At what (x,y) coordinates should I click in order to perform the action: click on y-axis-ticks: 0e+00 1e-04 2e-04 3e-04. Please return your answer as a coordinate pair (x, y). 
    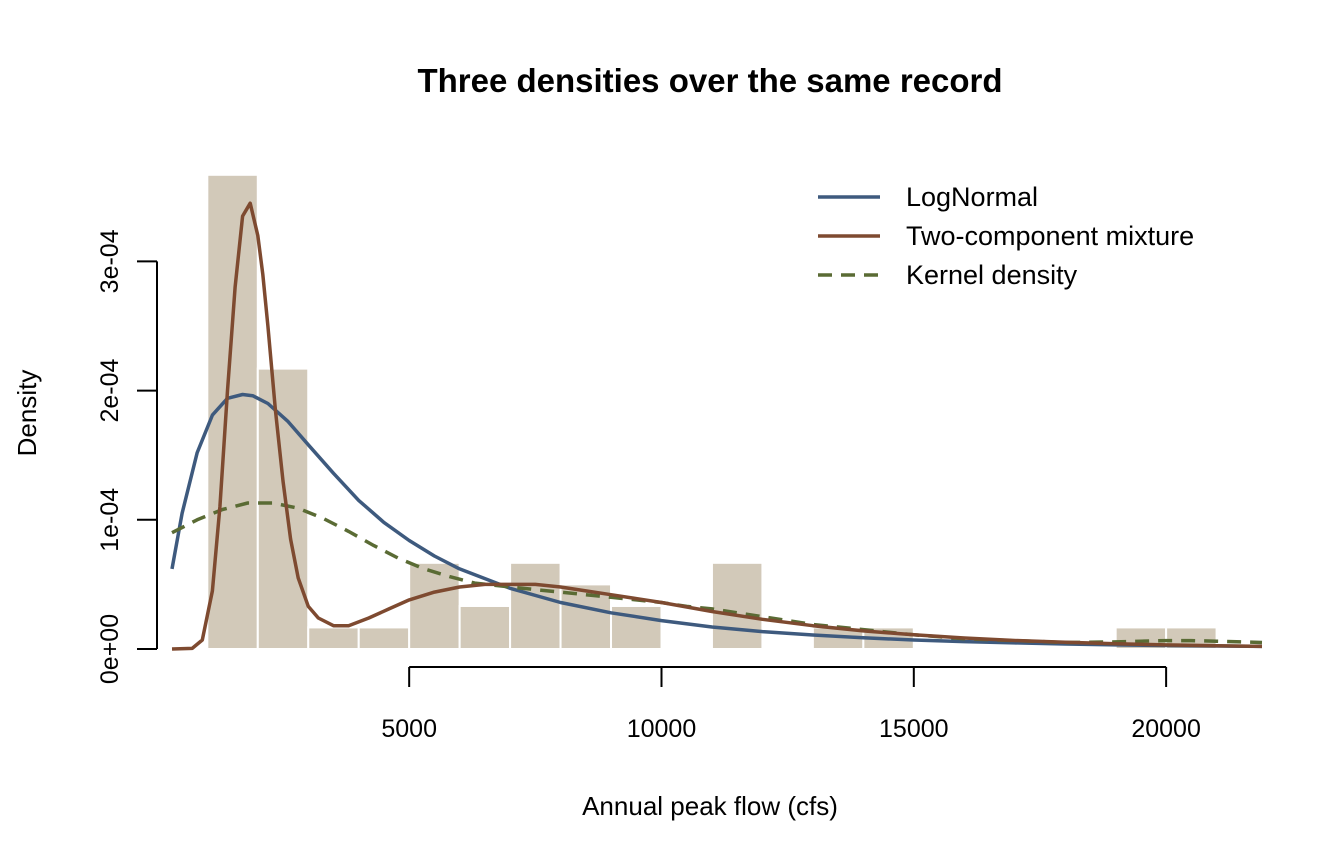
    Looking at the image, I should click on (126, 456).